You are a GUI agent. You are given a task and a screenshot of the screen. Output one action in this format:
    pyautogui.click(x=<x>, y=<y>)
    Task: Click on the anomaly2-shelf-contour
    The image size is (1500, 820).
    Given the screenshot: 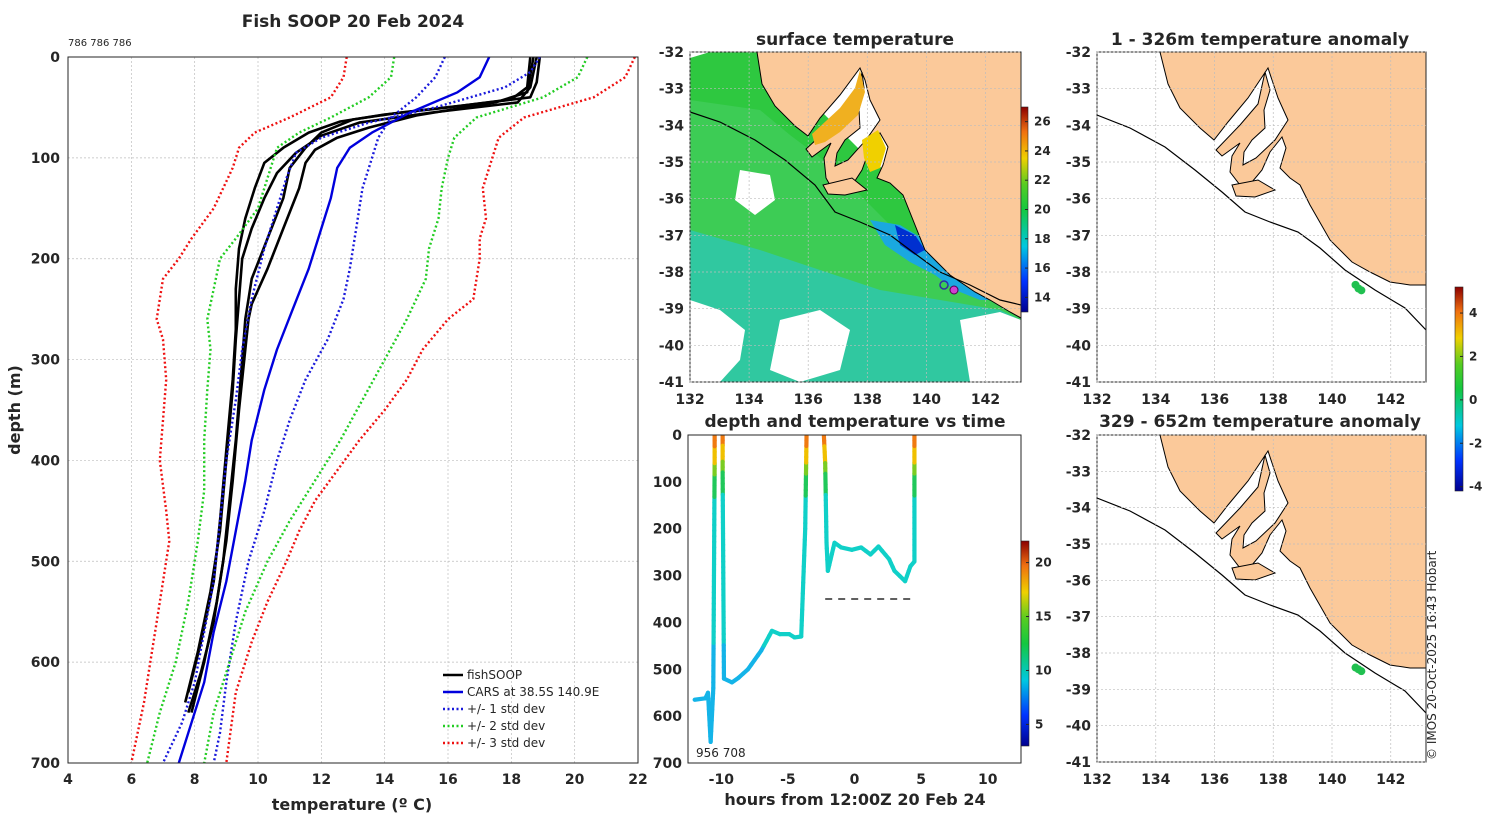 What is the action you would take?
    pyautogui.click(x=1261, y=605)
    